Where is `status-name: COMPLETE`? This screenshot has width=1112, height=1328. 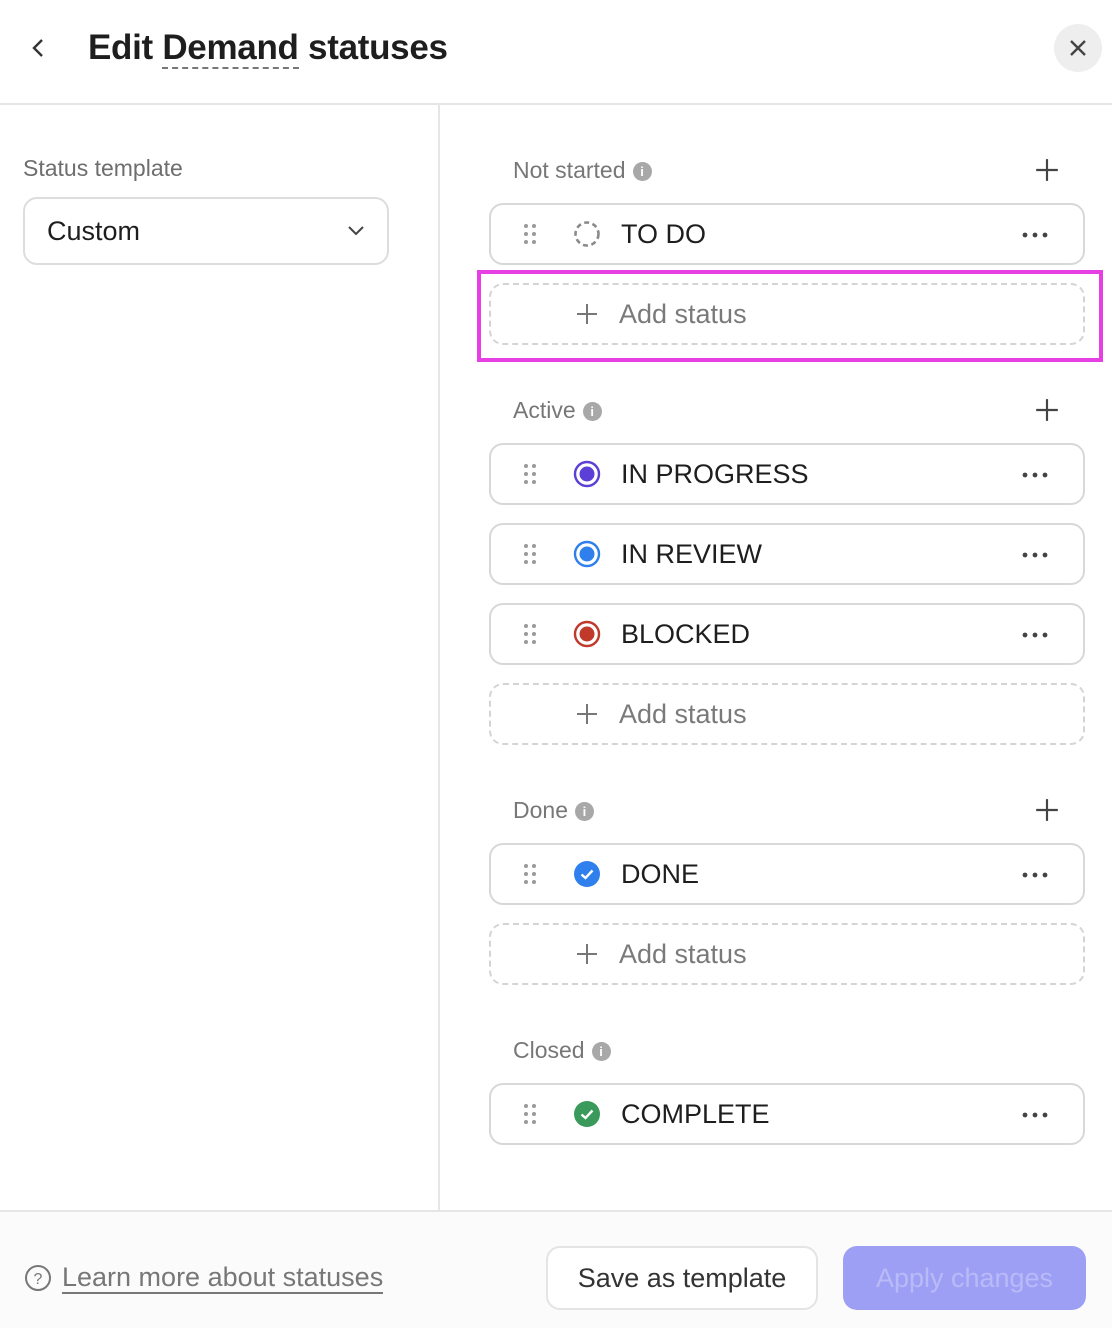
status-name: COMPLETE is located at coordinates (695, 1113).